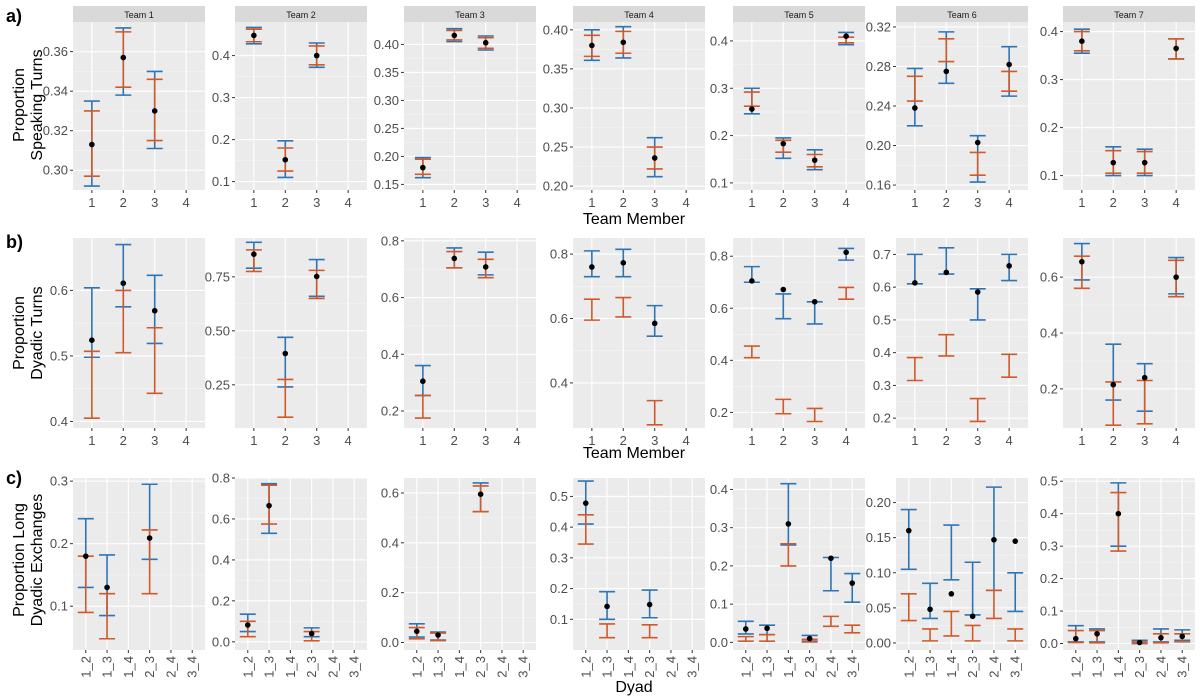 This screenshot has height=700, width=1200. I want to click on y-axis-title-line: Proportion, so click(19, 333).